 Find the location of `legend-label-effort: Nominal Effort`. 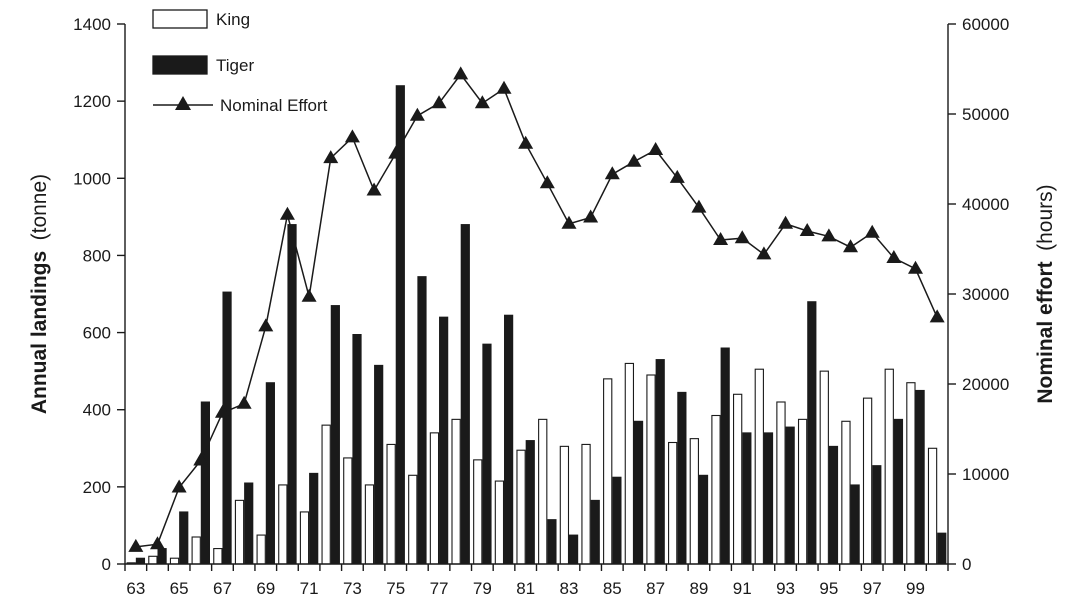

legend-label-effort: Nominal Effort is located at coordinates (274, 105).